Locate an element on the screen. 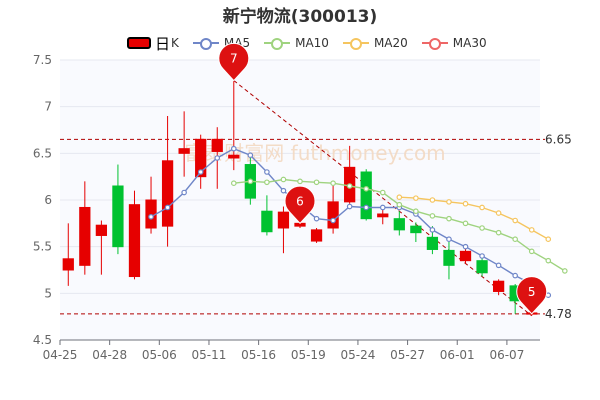  x-tick-label: 05-16 is located at coordinates (258, 355).